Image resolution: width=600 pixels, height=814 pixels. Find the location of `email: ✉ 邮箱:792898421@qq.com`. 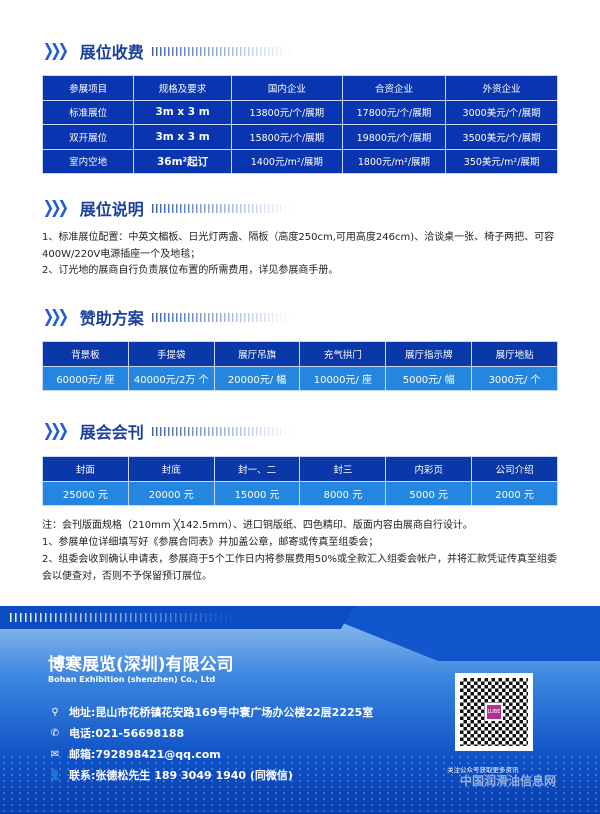

email: ✉ 邮箱:792898421@qq.com is located at coordinates (134, 754).